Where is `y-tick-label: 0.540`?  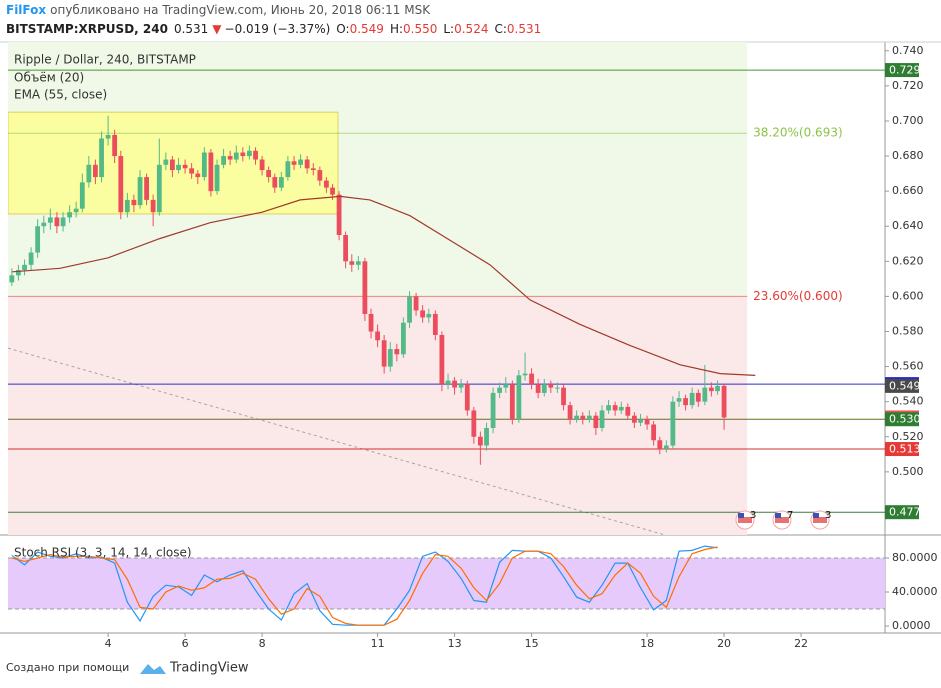 y-tick-label: 0.540 is located at coordinates (908, 401).